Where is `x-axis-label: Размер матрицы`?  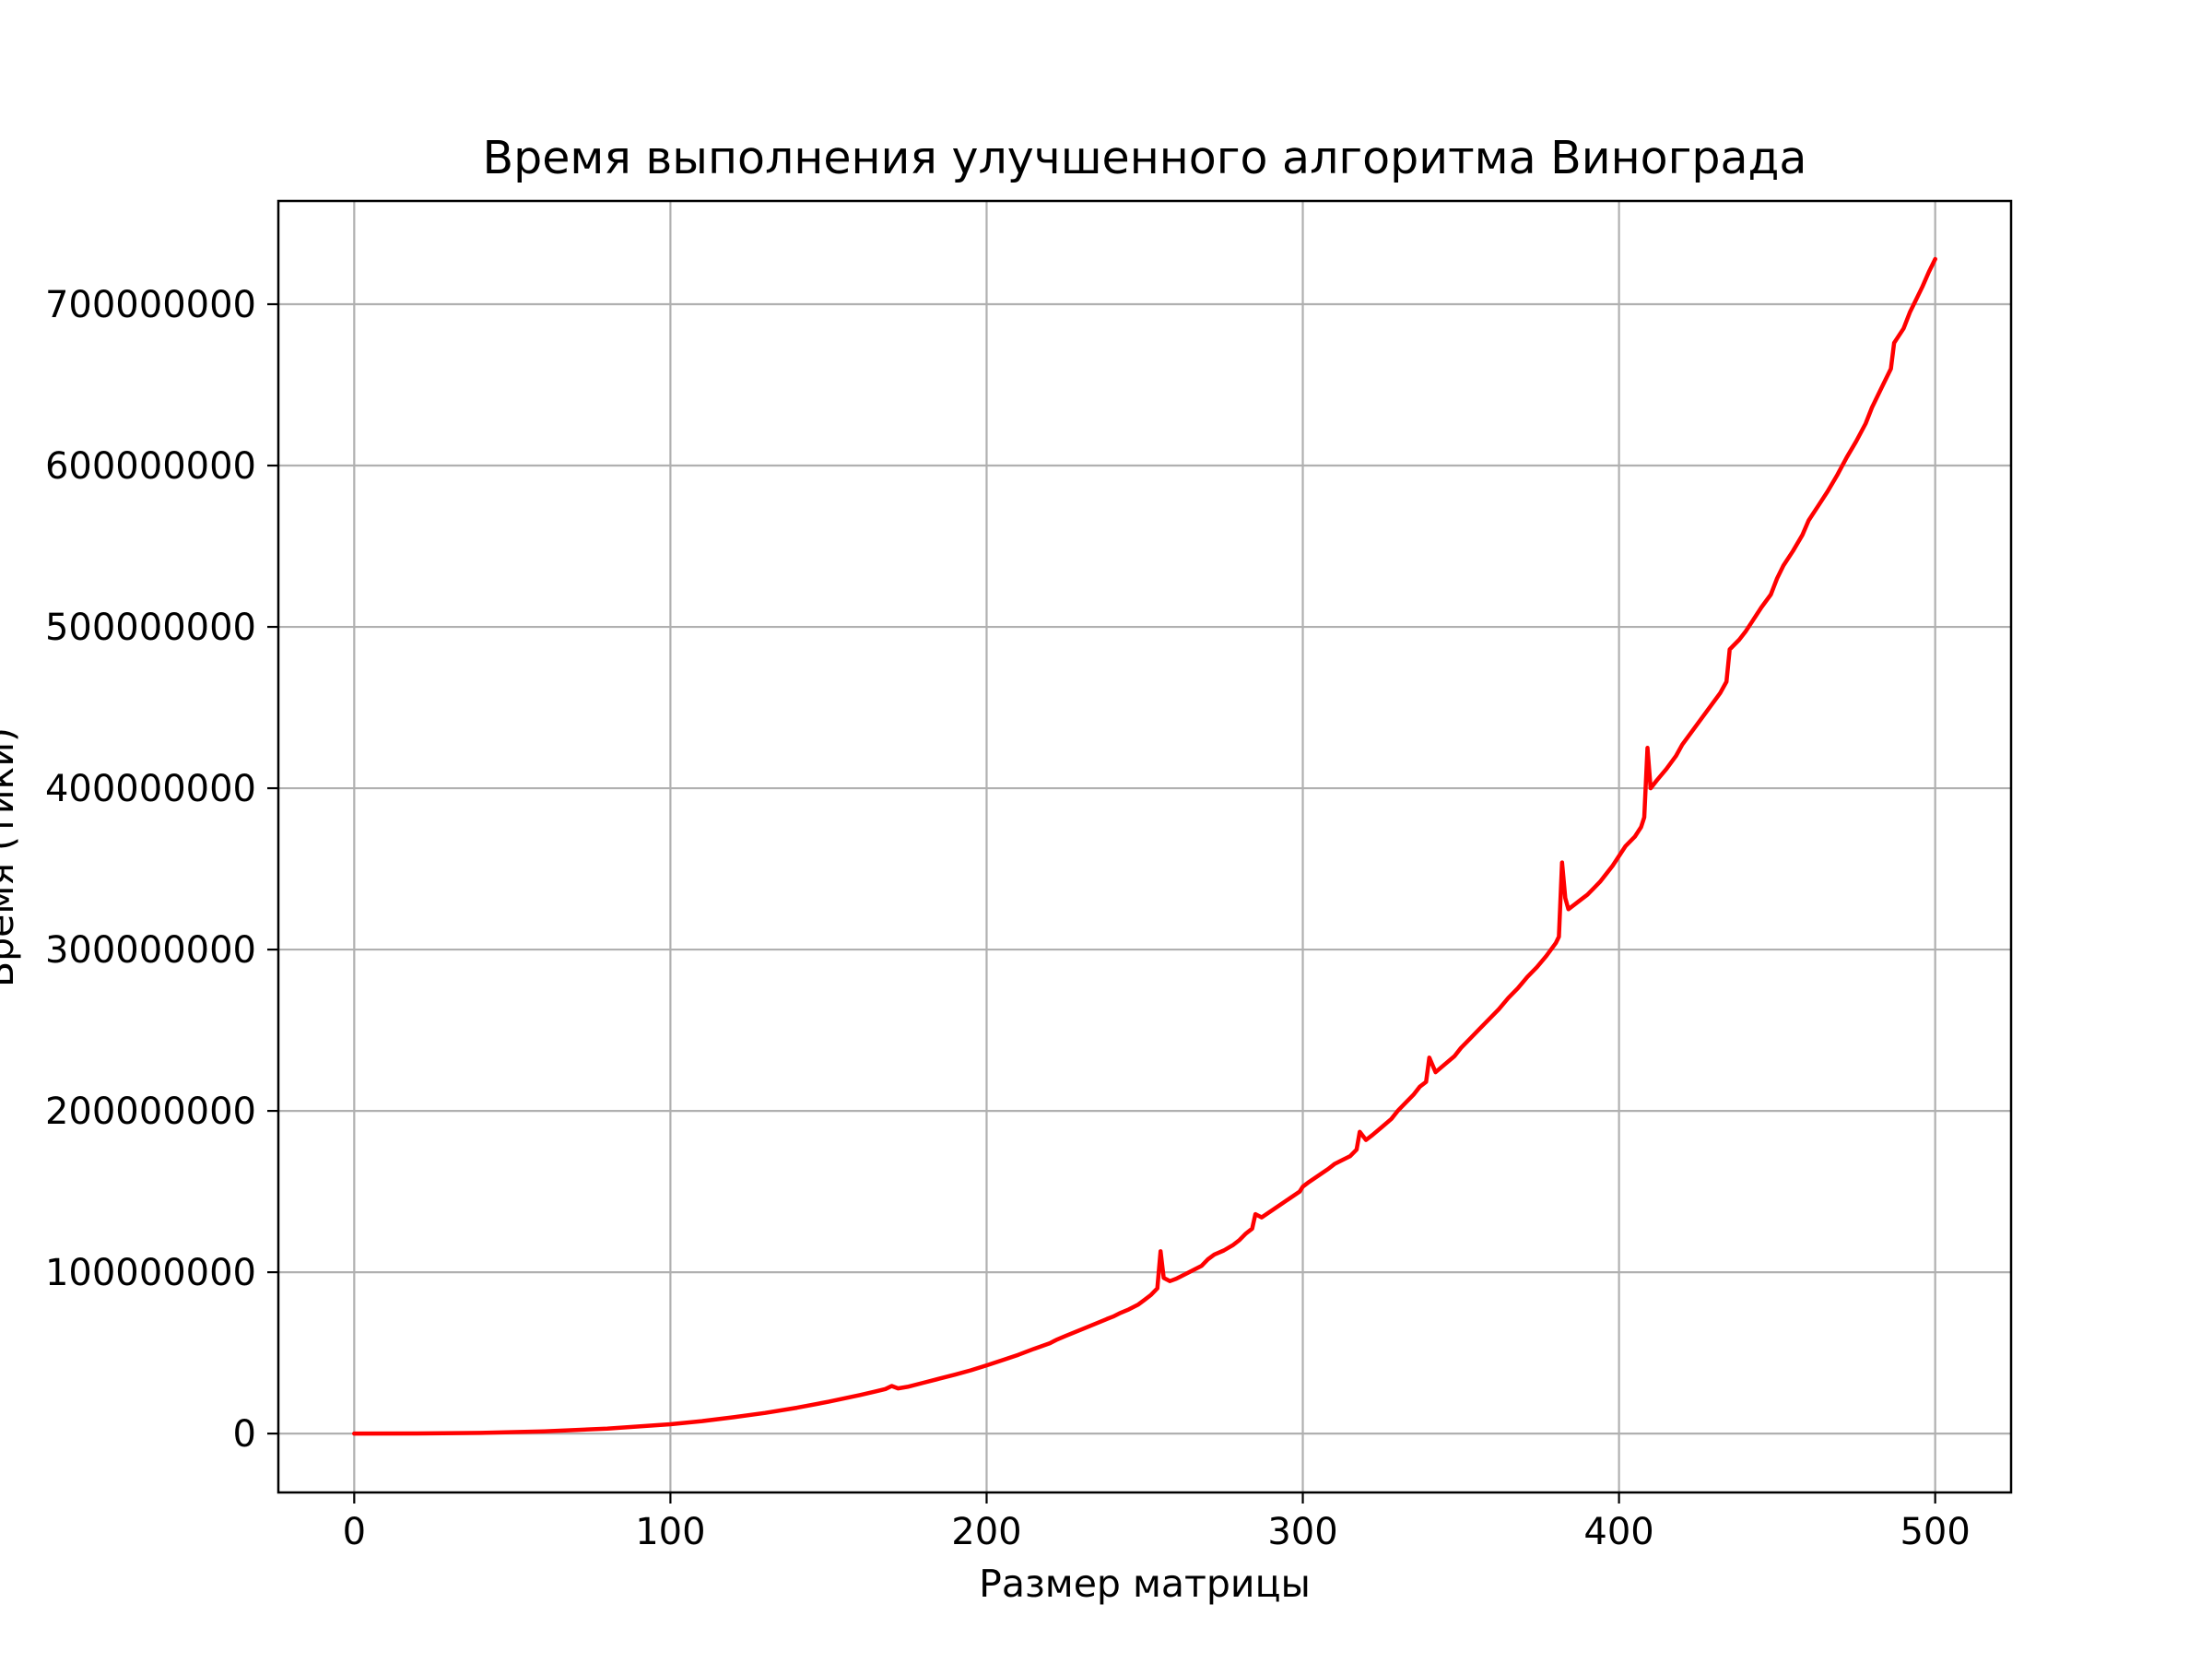
x-axis-label: Размер матрицы is located at coordinates (1145, 1584).